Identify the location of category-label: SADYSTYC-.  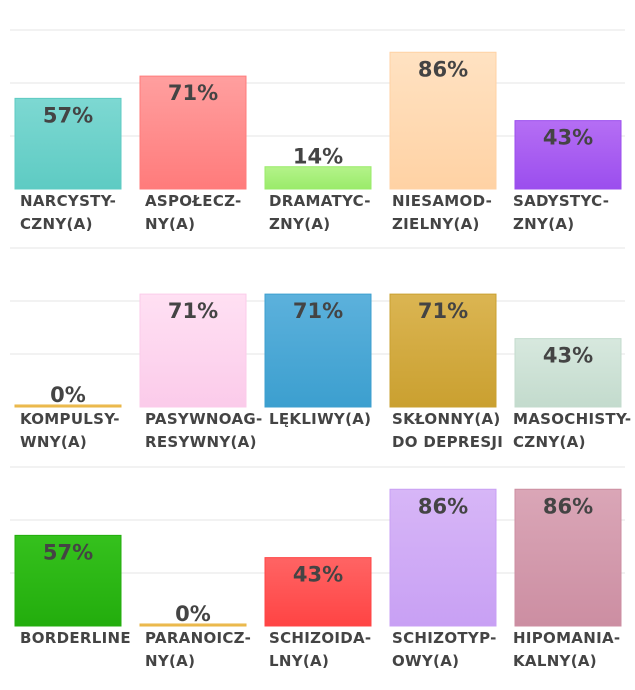
(561, 201).